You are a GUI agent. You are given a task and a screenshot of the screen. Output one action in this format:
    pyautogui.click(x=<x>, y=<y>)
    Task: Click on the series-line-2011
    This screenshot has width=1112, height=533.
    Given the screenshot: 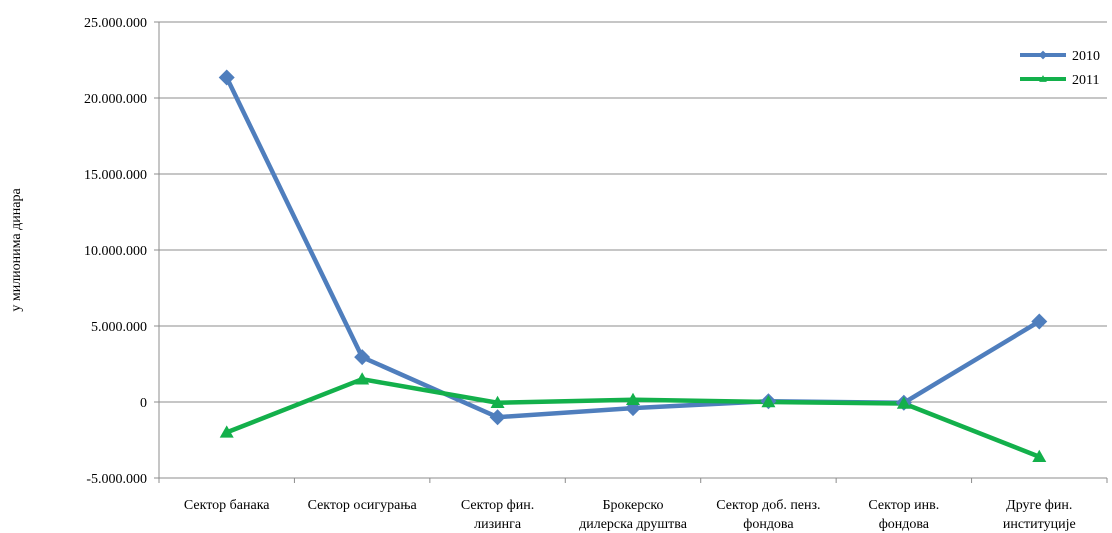 What is the action you would take?
    pyautogui.click(x=633, y=417)
    